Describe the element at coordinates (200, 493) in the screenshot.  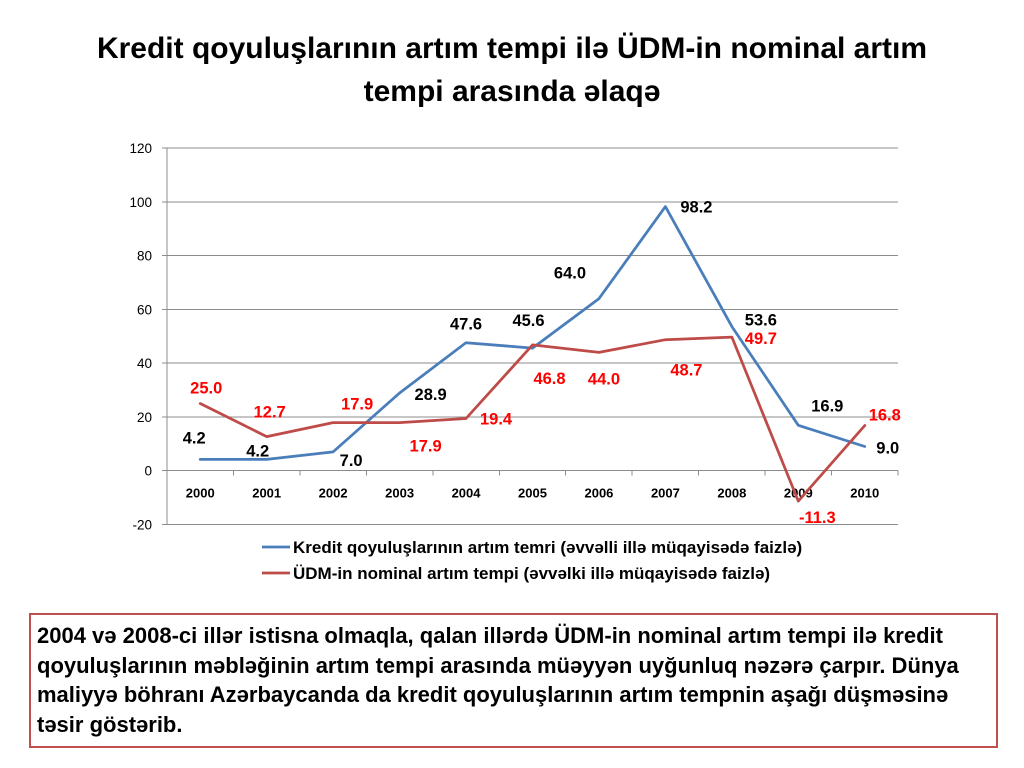
I see `x-tick-label: 2000` at that location.